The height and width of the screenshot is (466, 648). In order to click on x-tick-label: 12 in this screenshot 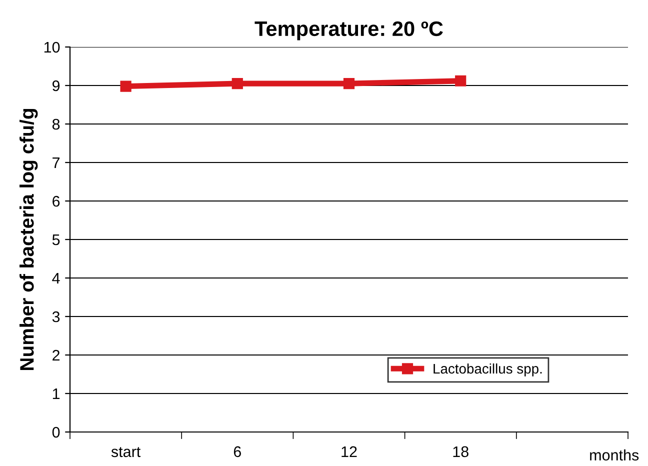, I will do `click(349, 451)`.